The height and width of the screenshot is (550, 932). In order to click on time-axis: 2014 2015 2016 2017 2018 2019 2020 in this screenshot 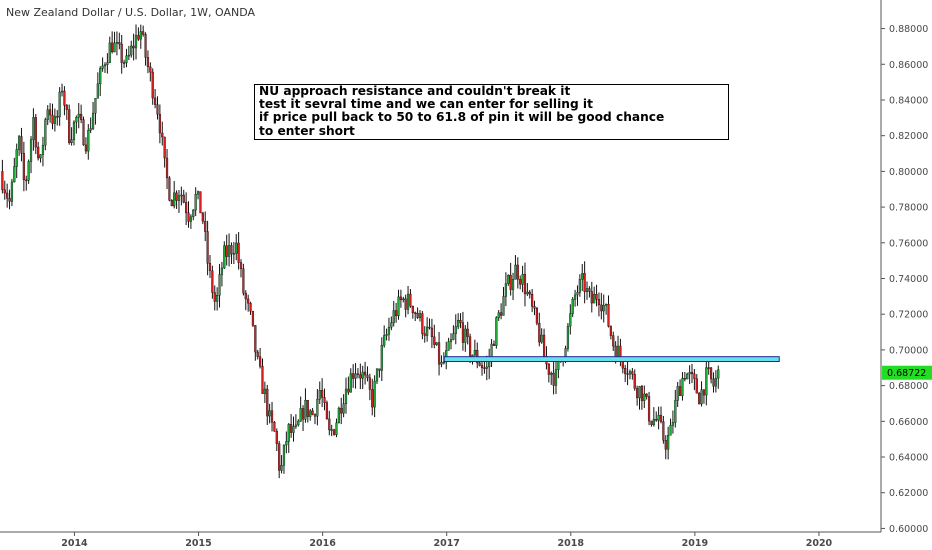, I will do `click(447, 540)`.